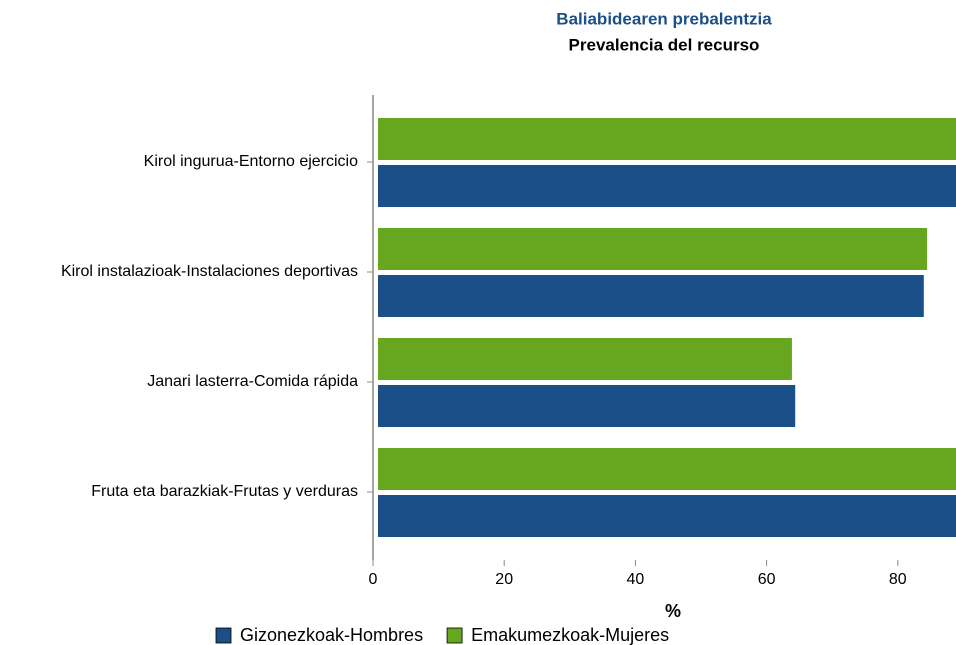 This screenshot has width=956, height=645. Describe the element at coordinates (898, 579) in the screenshot. I see `x-tick-label: 80` at that location.